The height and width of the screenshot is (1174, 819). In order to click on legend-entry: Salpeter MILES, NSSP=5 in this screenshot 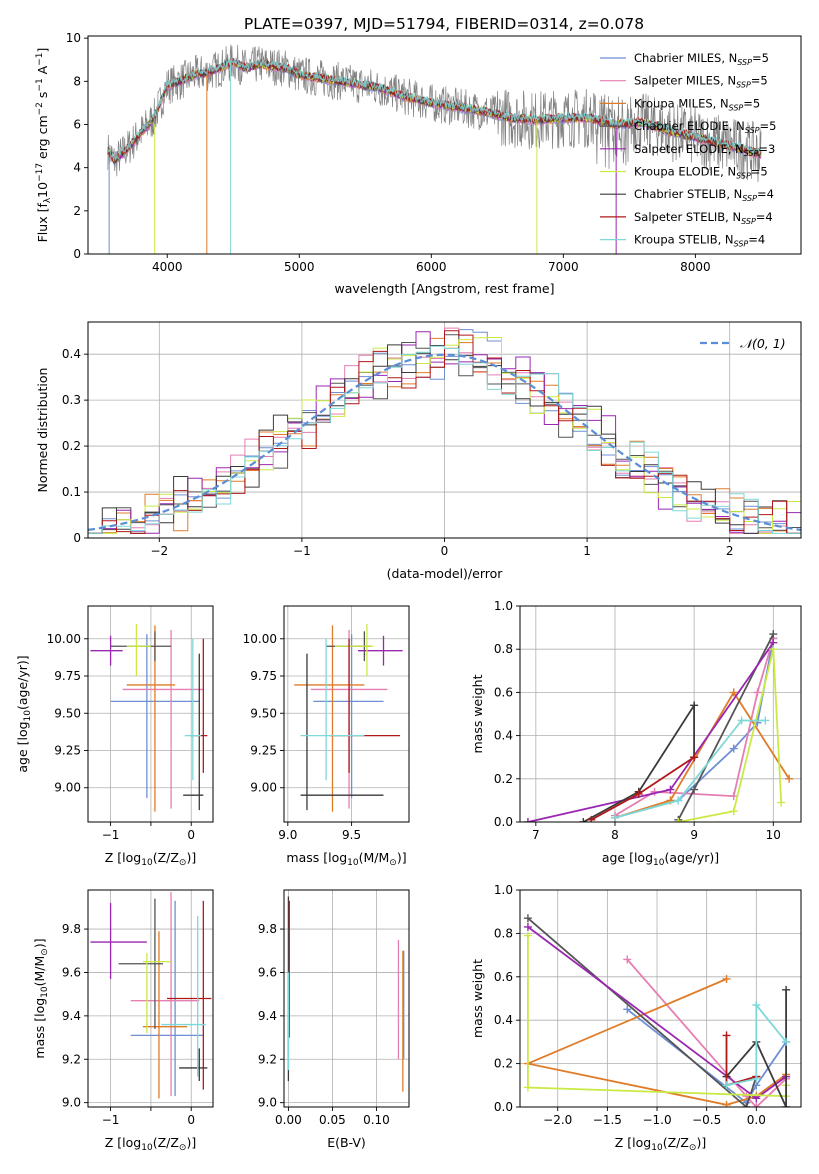, I will do `click(701, 82)`.